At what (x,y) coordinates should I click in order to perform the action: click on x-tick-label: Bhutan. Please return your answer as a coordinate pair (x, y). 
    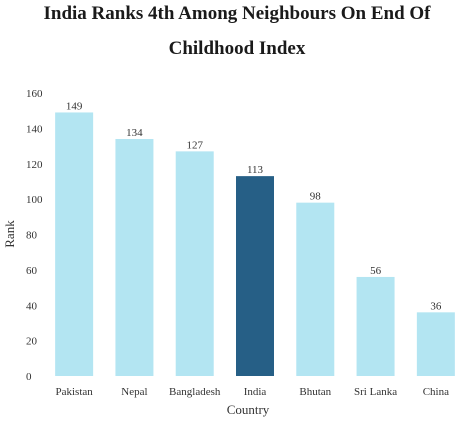
    Looking at the image, I should click on (315, 392).